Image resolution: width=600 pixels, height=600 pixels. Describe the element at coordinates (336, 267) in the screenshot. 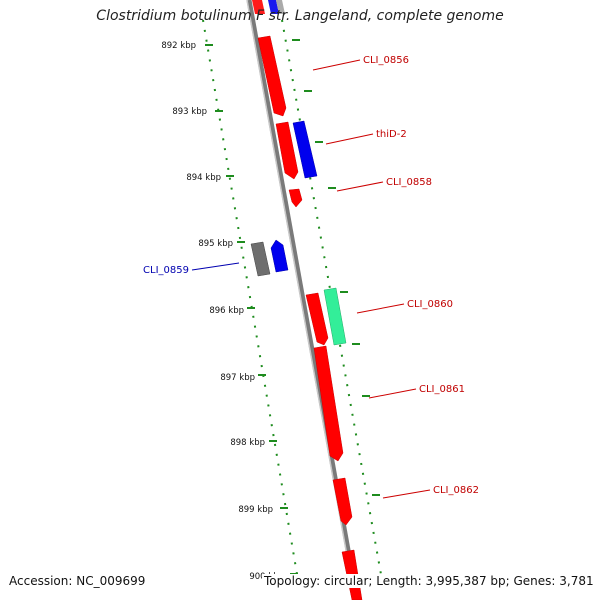

I see `outer-tick-marks` at that location.